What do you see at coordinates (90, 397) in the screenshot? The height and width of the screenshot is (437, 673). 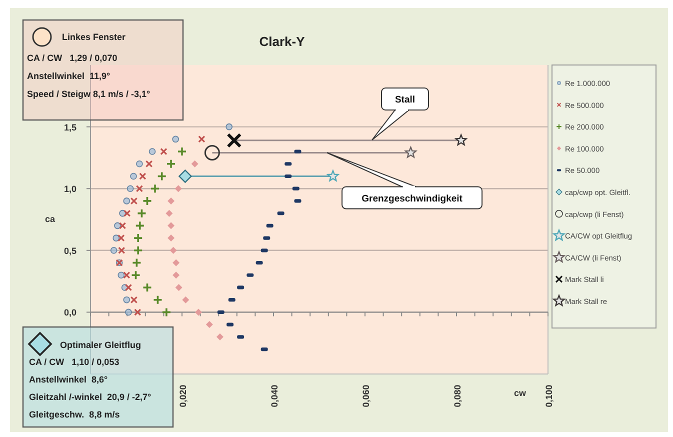 I see `text: Gleitzahl /-winkel 20,9 / -2,7°` at bounding box center [90, 397].